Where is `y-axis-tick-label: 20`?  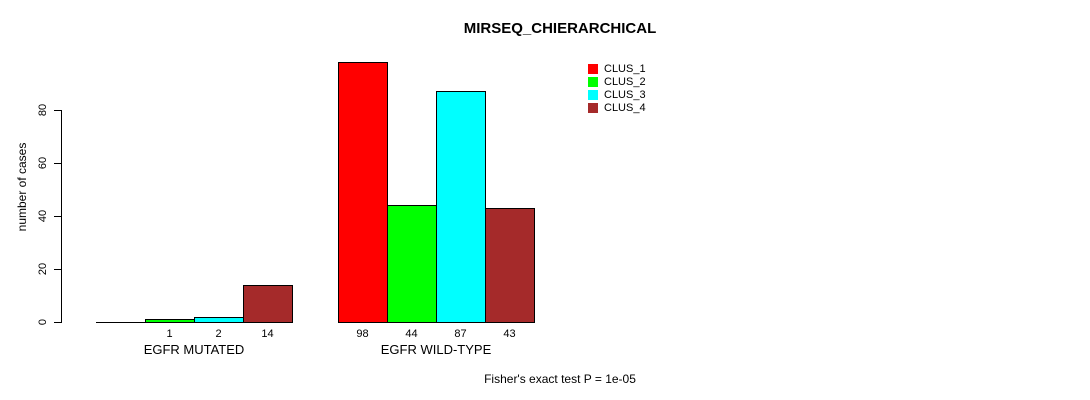 y-axis-tick-label: 20 is located at coordinates (43, 269).